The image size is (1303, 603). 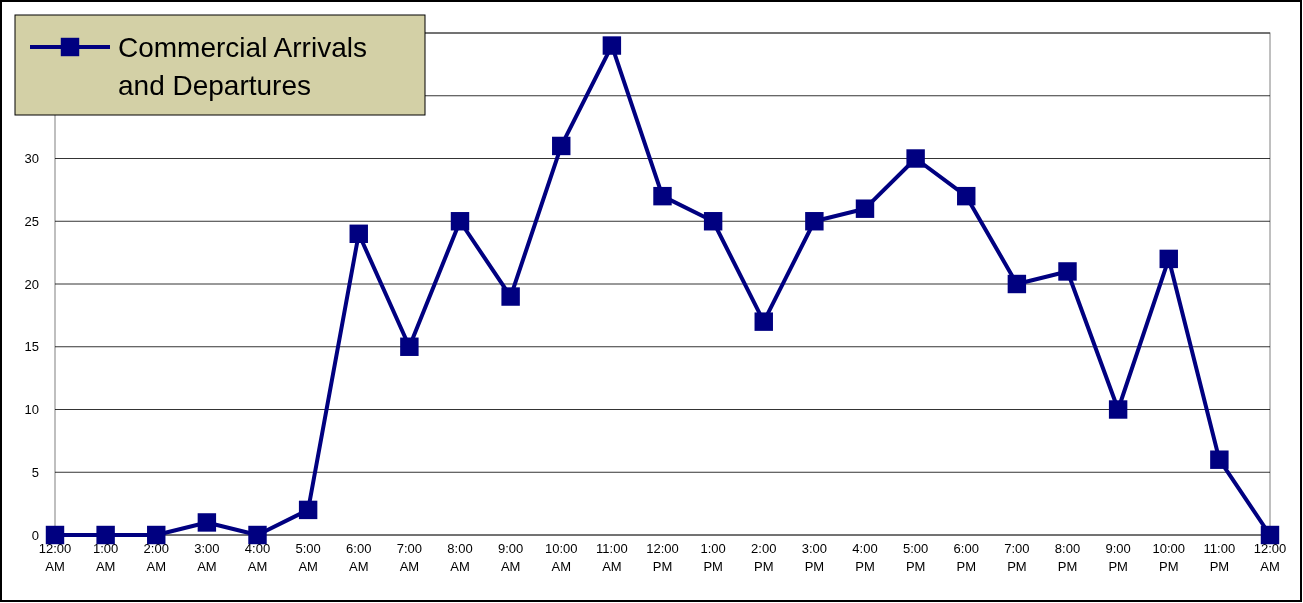 What do you see at coordinates (1067, 557) in the screenshot?
I see `x-tick-label: 8:00 PM` at bounding box center [1067, 557].